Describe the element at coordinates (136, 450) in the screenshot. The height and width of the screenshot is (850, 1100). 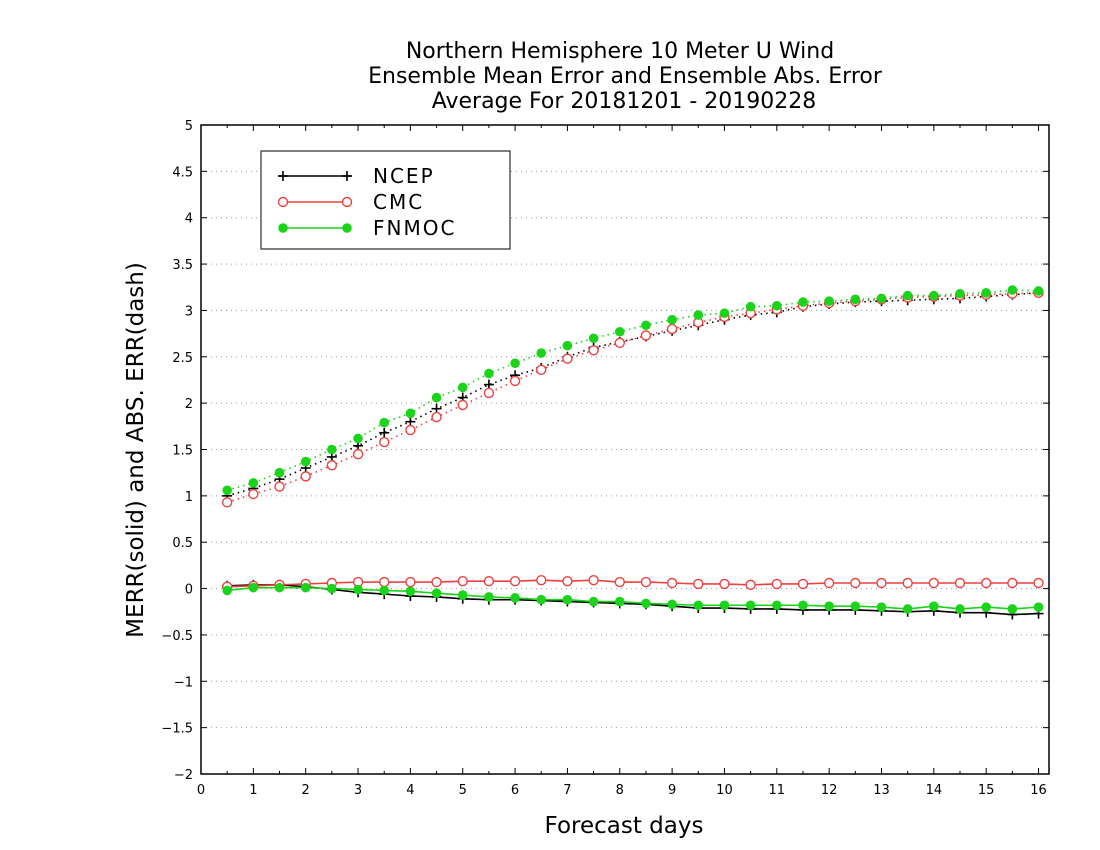
I see `y-axis-label: MERR(solid) and ABS. ERR(dash)` at that location.